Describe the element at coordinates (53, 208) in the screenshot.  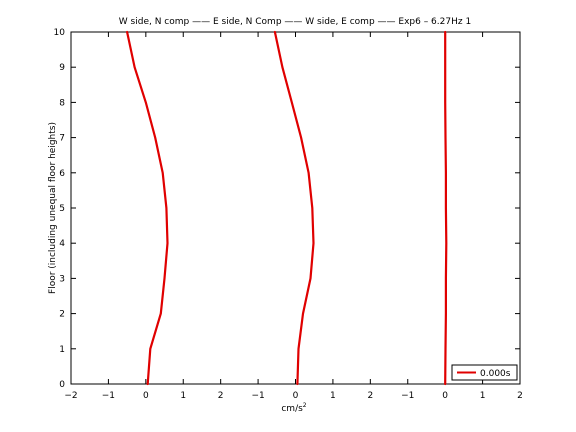
I see `y-axis-label: Floor (including unequal floor heights)` at that location.